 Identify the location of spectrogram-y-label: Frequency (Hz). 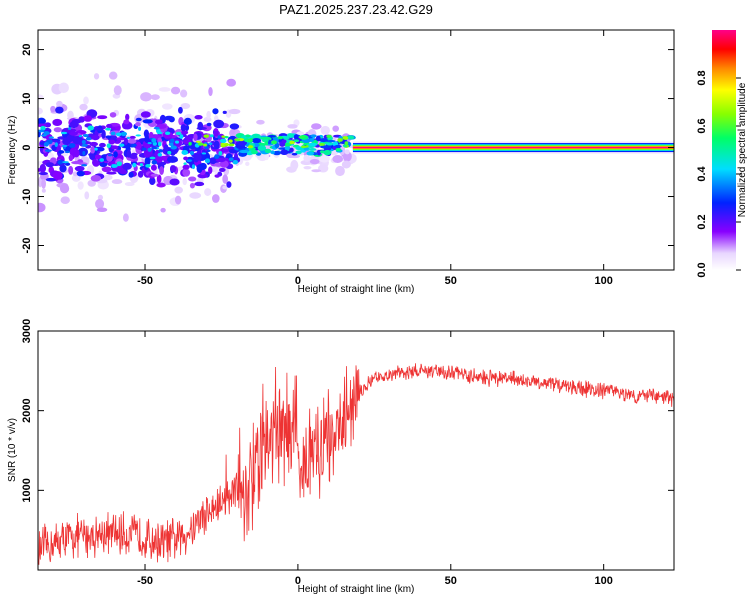
(12, 150).